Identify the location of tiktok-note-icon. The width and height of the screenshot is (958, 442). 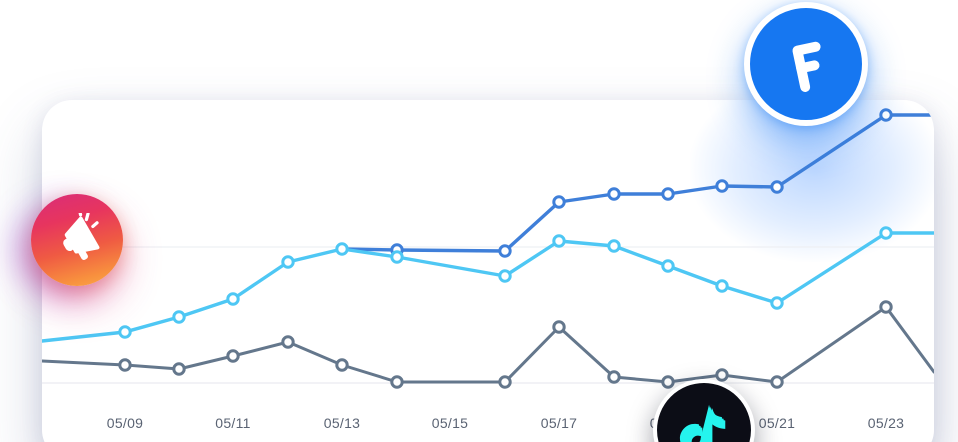
(702, 423).